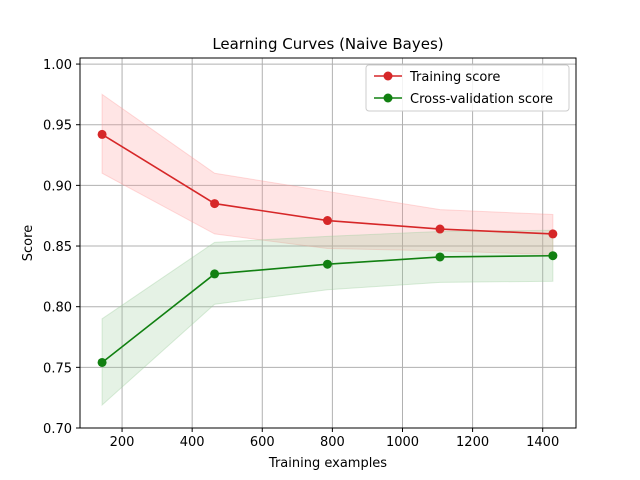 The height and width of the screenshot is (480, 640). I want to click on y-axis-ticks: 0.70 0.75 0.80 0.85 0.90 0.95 1.00, so click(61, 247).